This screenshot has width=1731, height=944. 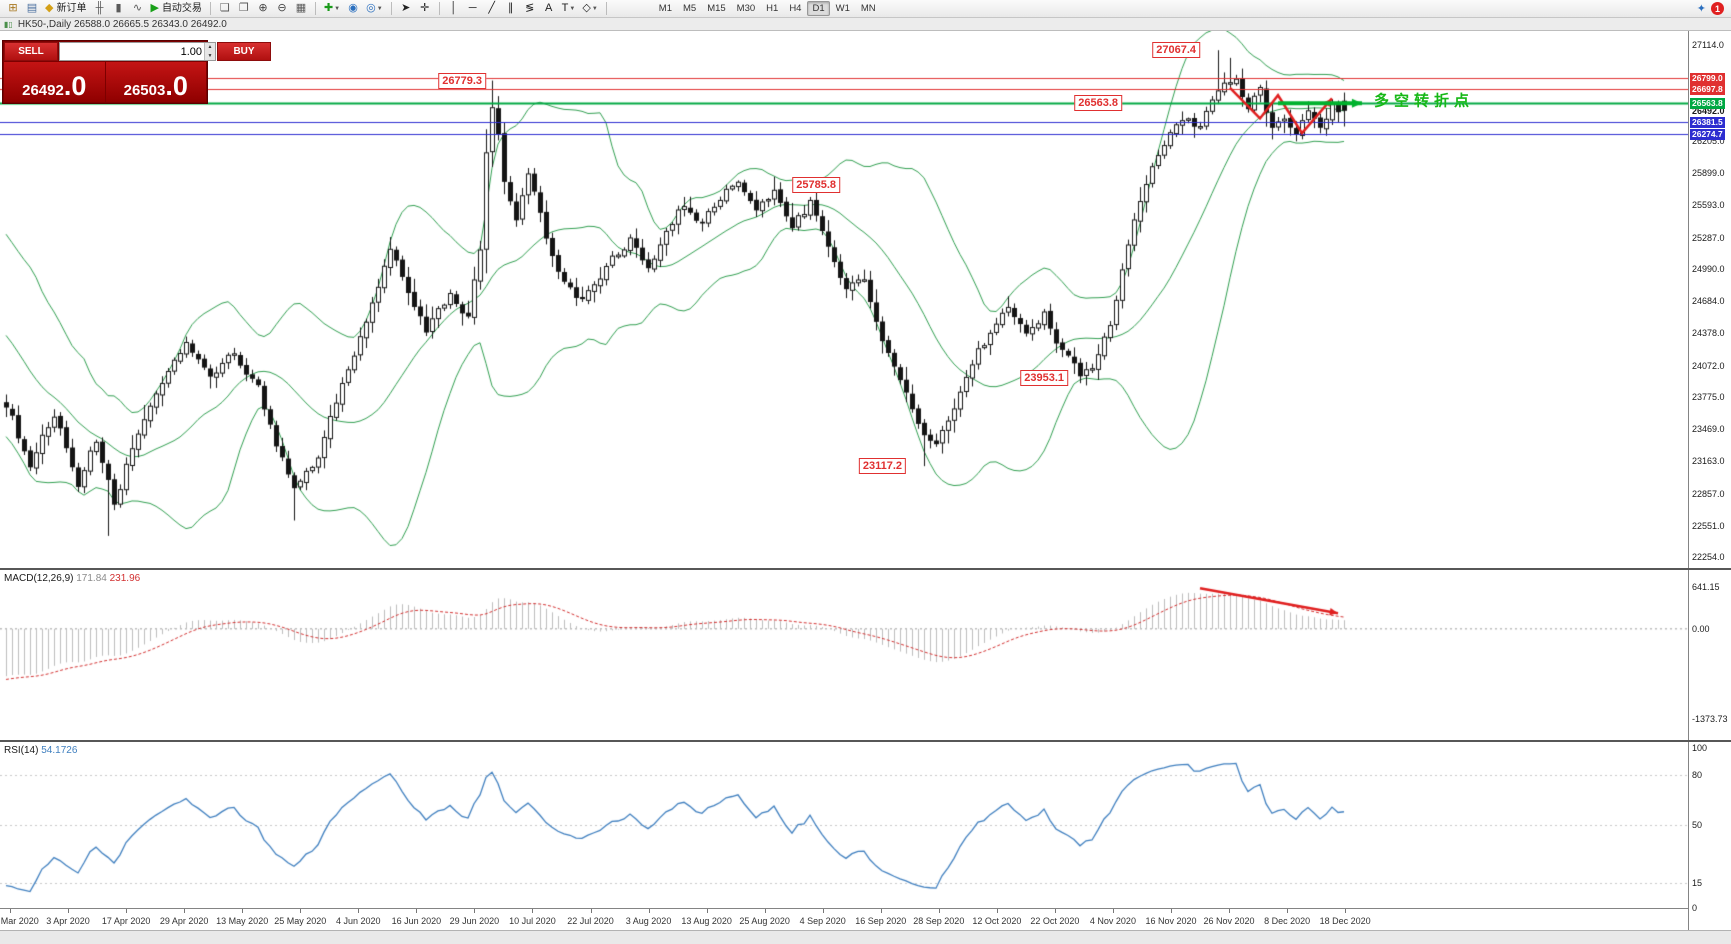 I want to click on timeframe-mn-button: MN, so click(x=868, y=8).